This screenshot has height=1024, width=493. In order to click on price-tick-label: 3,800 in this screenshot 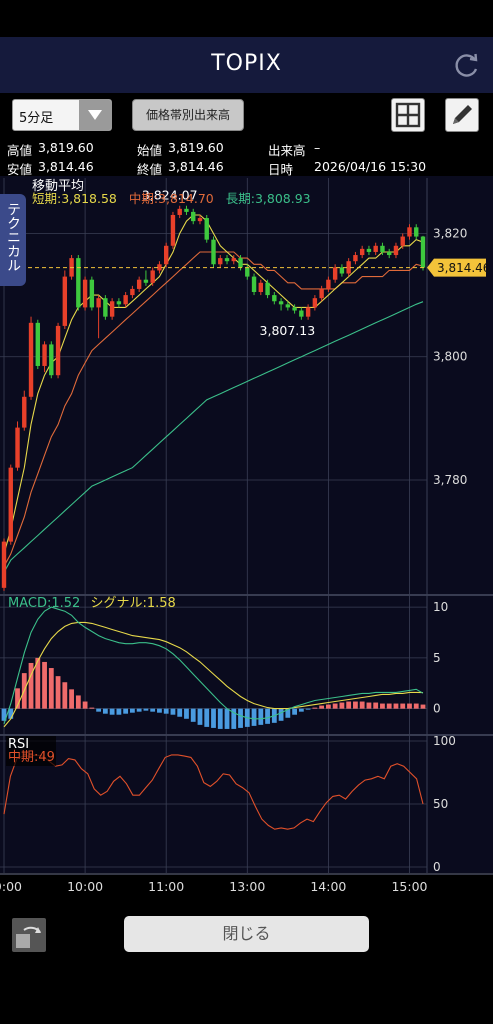, I will do `click(450, 357)`.